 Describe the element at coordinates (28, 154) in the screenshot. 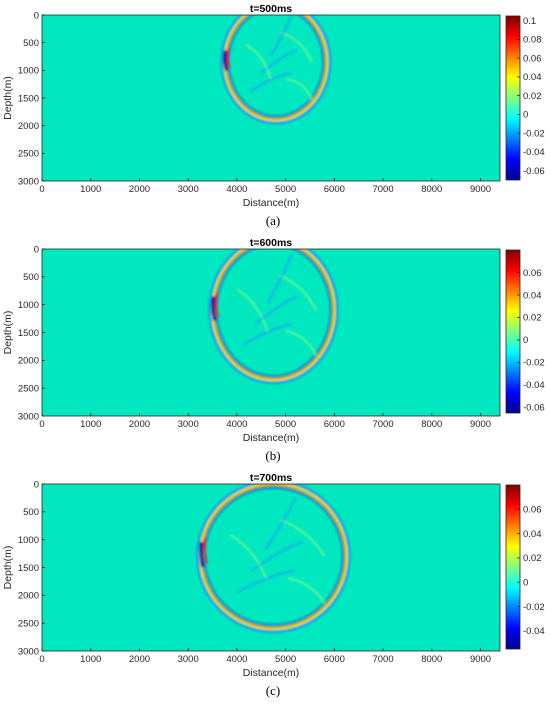

I see `y-tick-label: 2500` at that location.